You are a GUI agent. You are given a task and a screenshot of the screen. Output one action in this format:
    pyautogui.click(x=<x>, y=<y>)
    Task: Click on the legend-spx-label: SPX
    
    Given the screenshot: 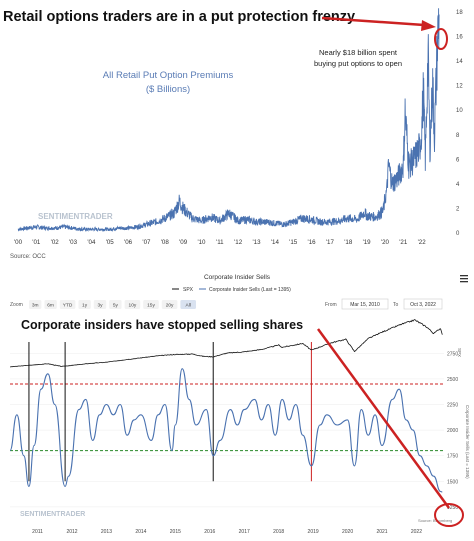 What is the action you would take?
    pyautogui.click(x=188, y=290)
    